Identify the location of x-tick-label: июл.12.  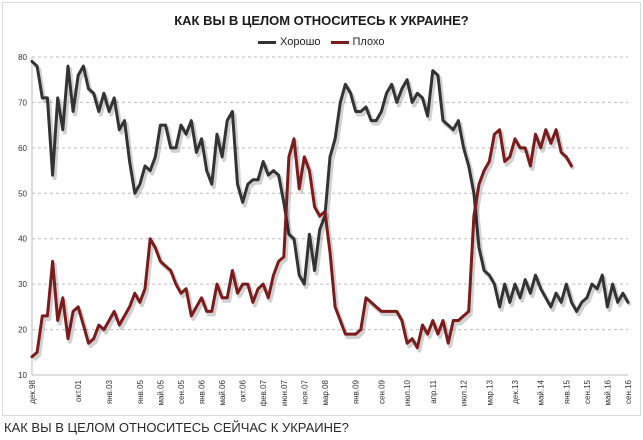
(464, 392).